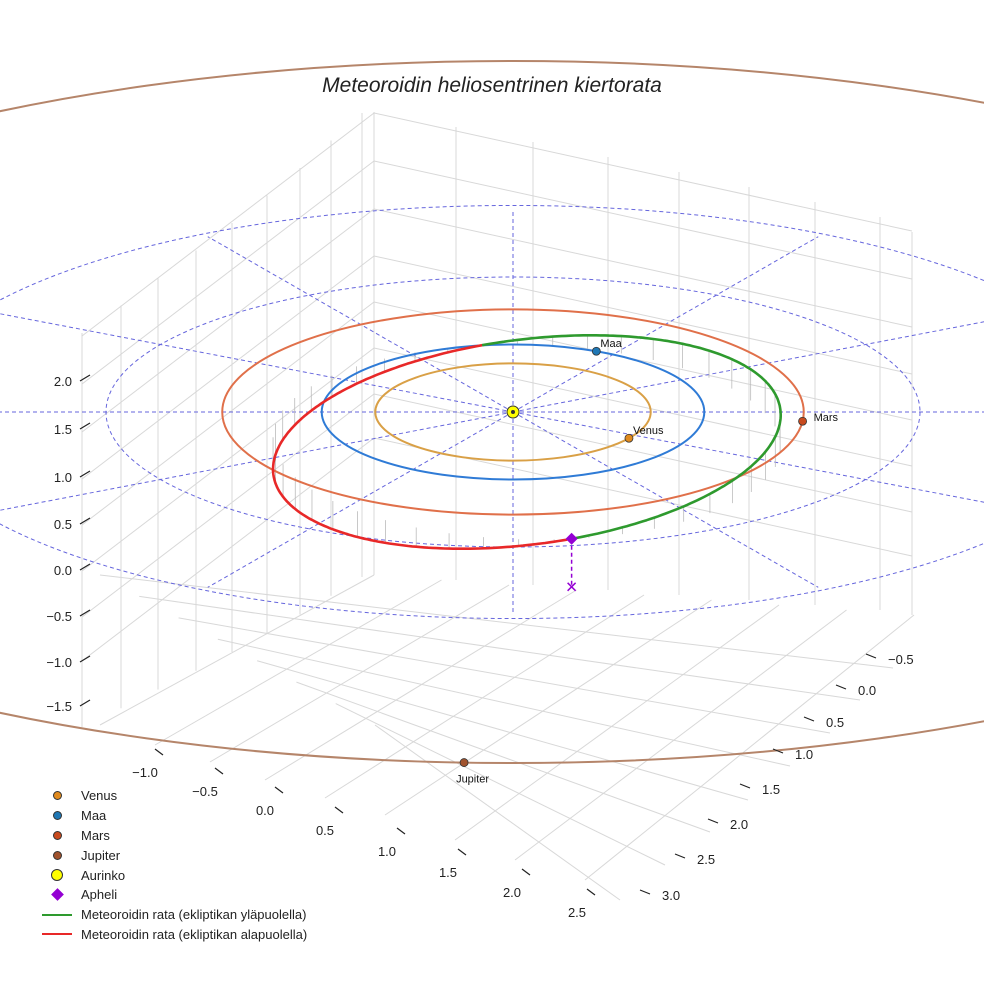  I want to click on legend-label: Venus, so click(99, 796).